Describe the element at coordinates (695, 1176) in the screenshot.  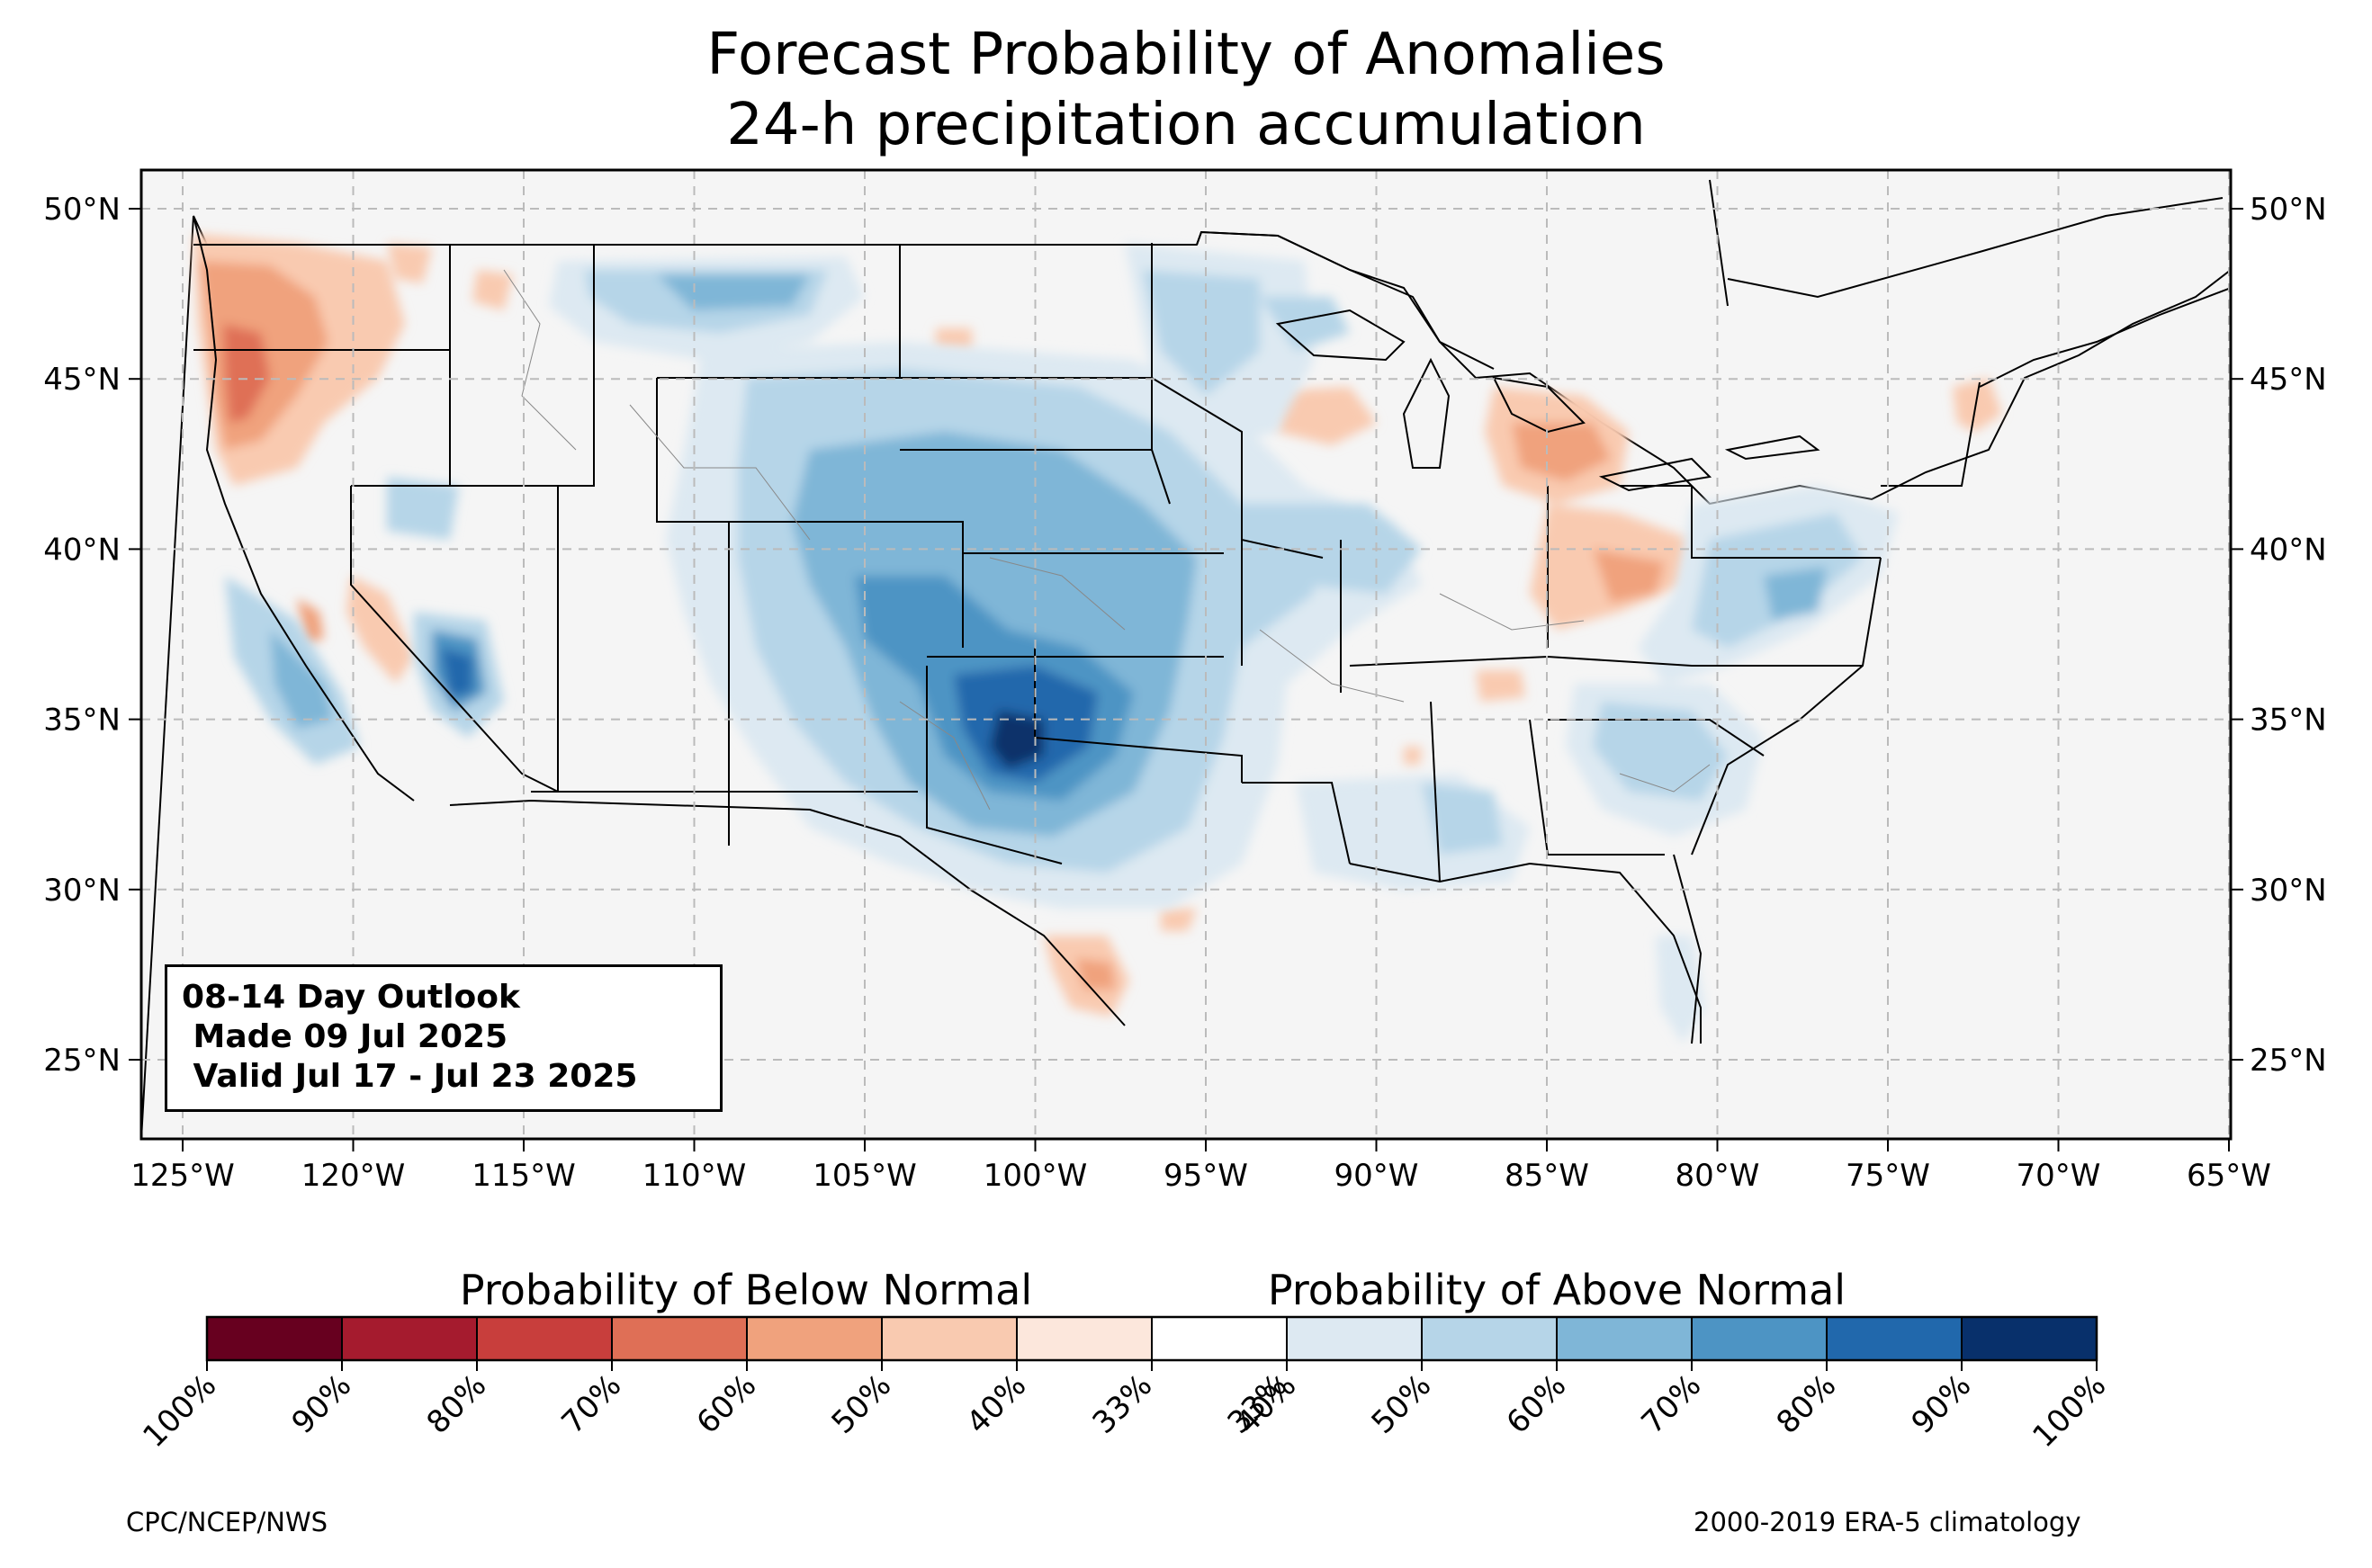
I see `lon-tick-label: 110°W` at that location.